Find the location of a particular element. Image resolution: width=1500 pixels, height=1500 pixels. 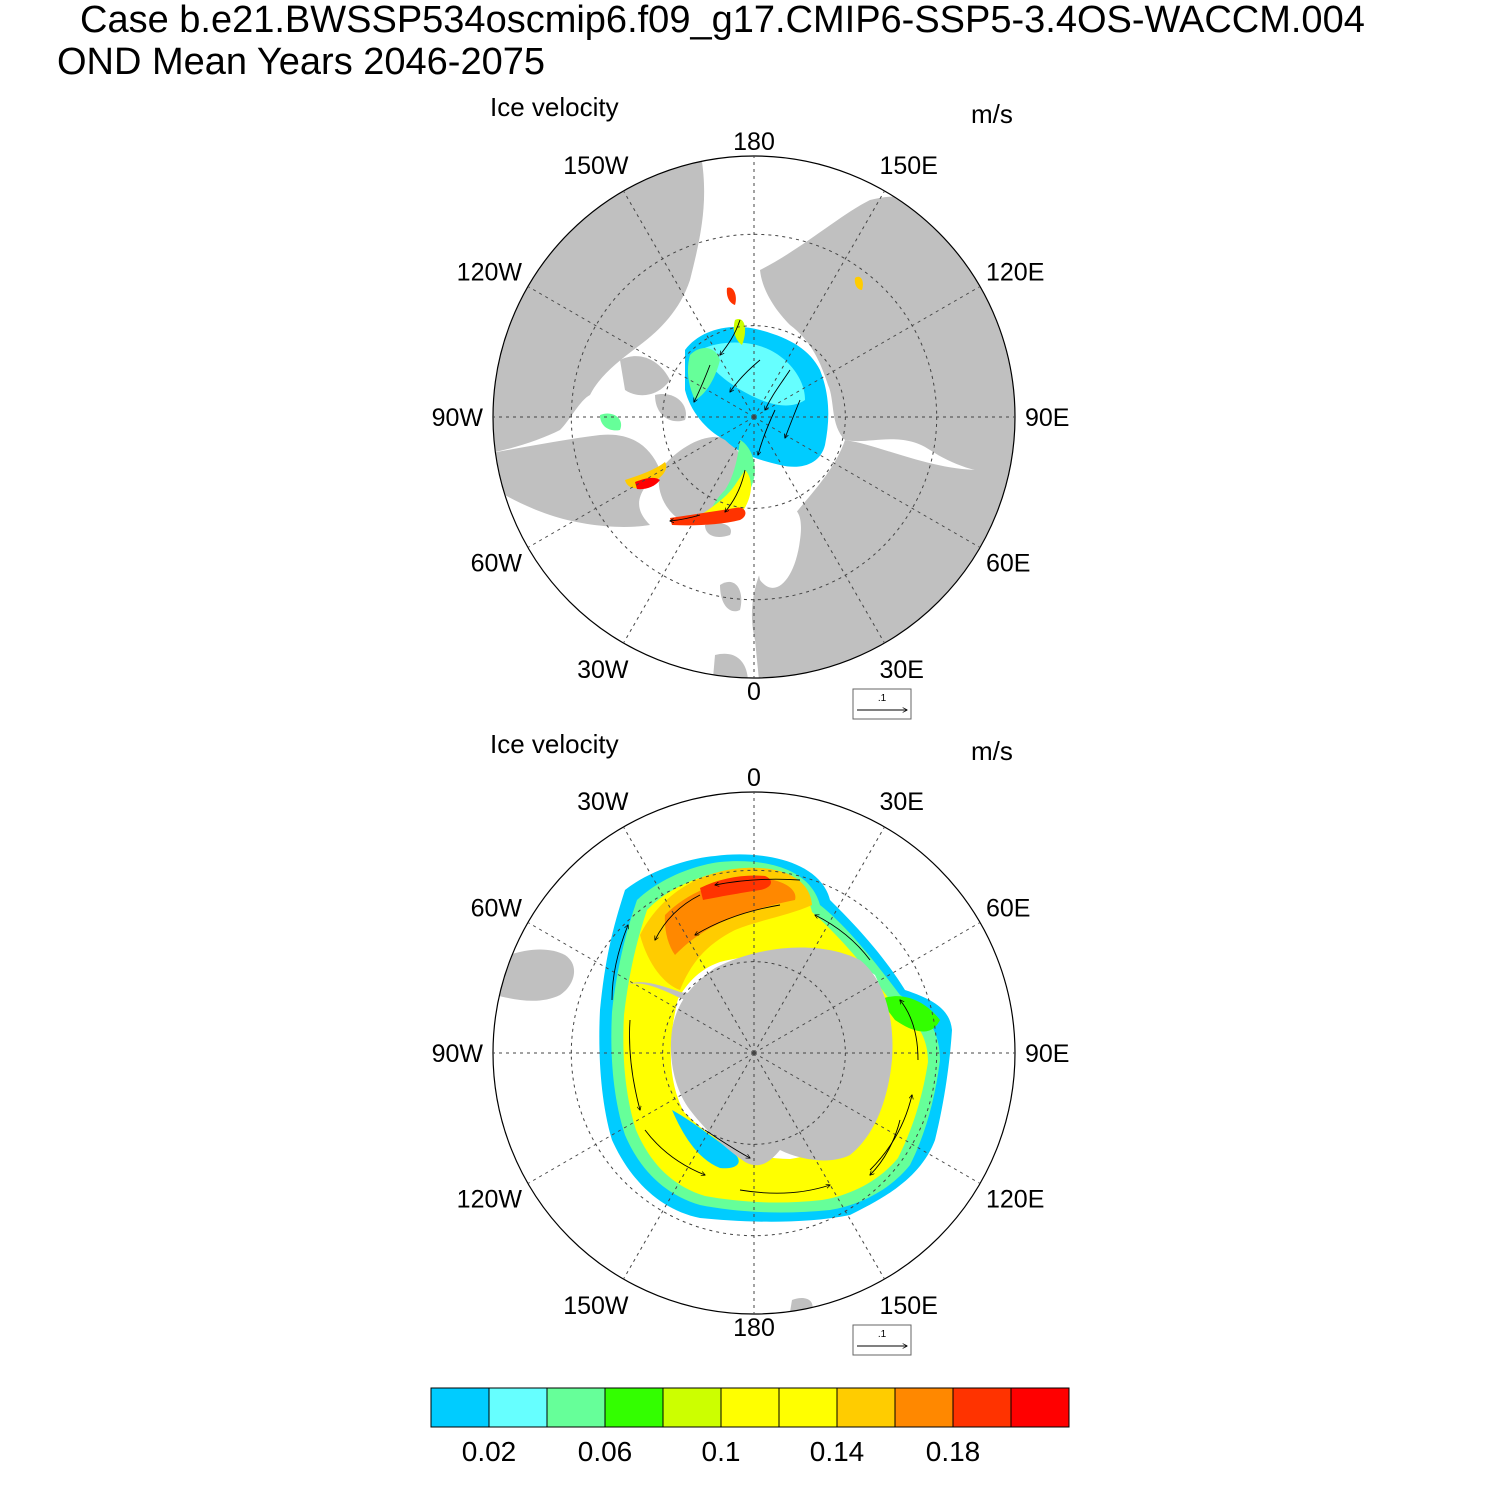

south-panel-units: m/s is located at coordinates (992, 751).